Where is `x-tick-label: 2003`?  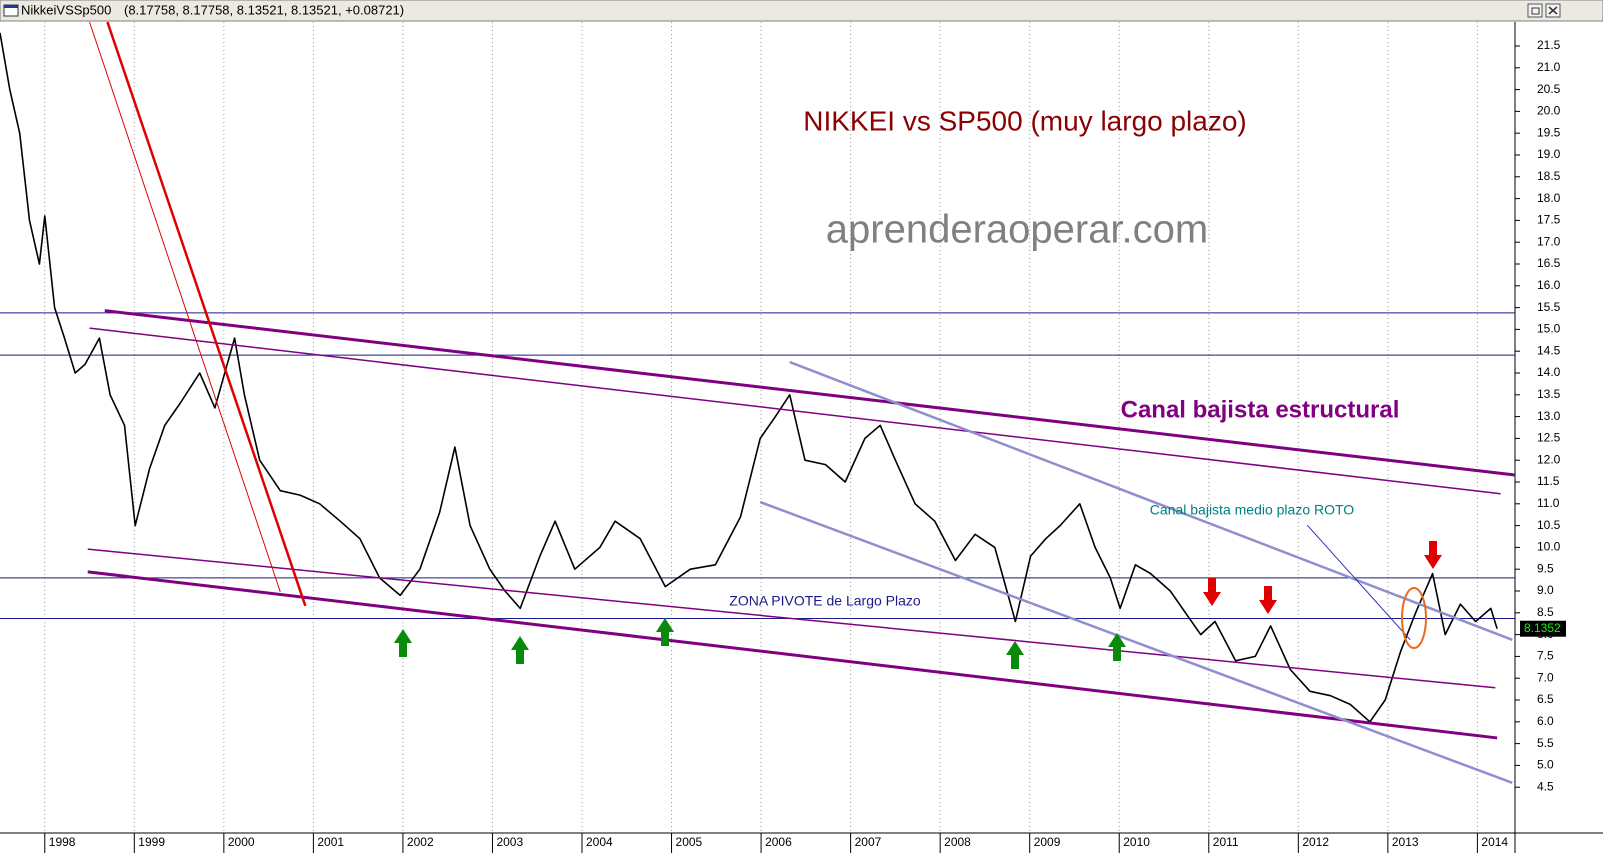 x-tick-label: 2003 is located at coordinates (509, 842).